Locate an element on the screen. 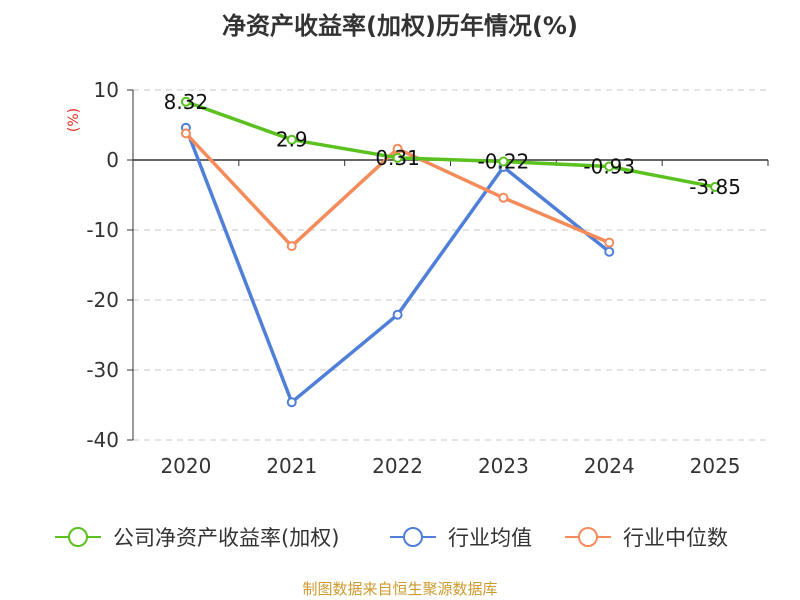 This screenshot has height=600, width=800. data-label: 8.32 is located at coordinates (186, 102).